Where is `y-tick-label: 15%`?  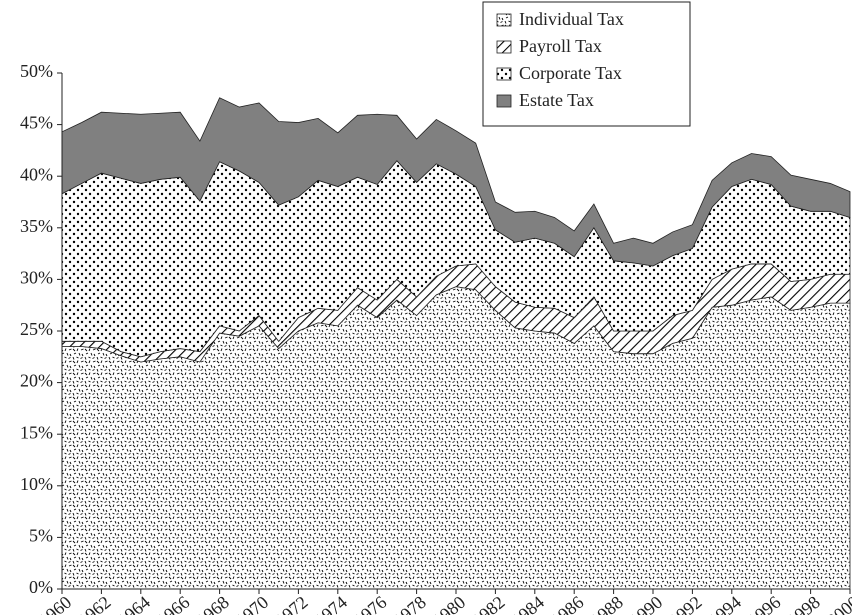
y-tick-label: 15% is located at coordinates (36, 432).